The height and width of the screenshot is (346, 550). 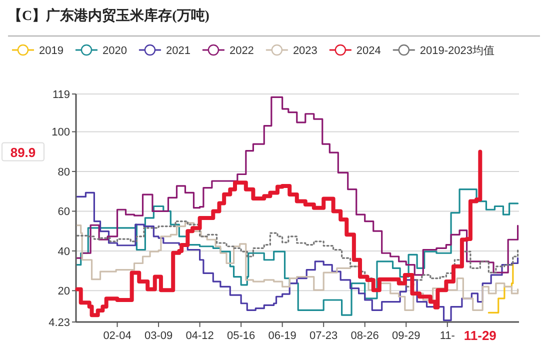 I want to click on y-tick-label: 100, so click(x=61, y=132).